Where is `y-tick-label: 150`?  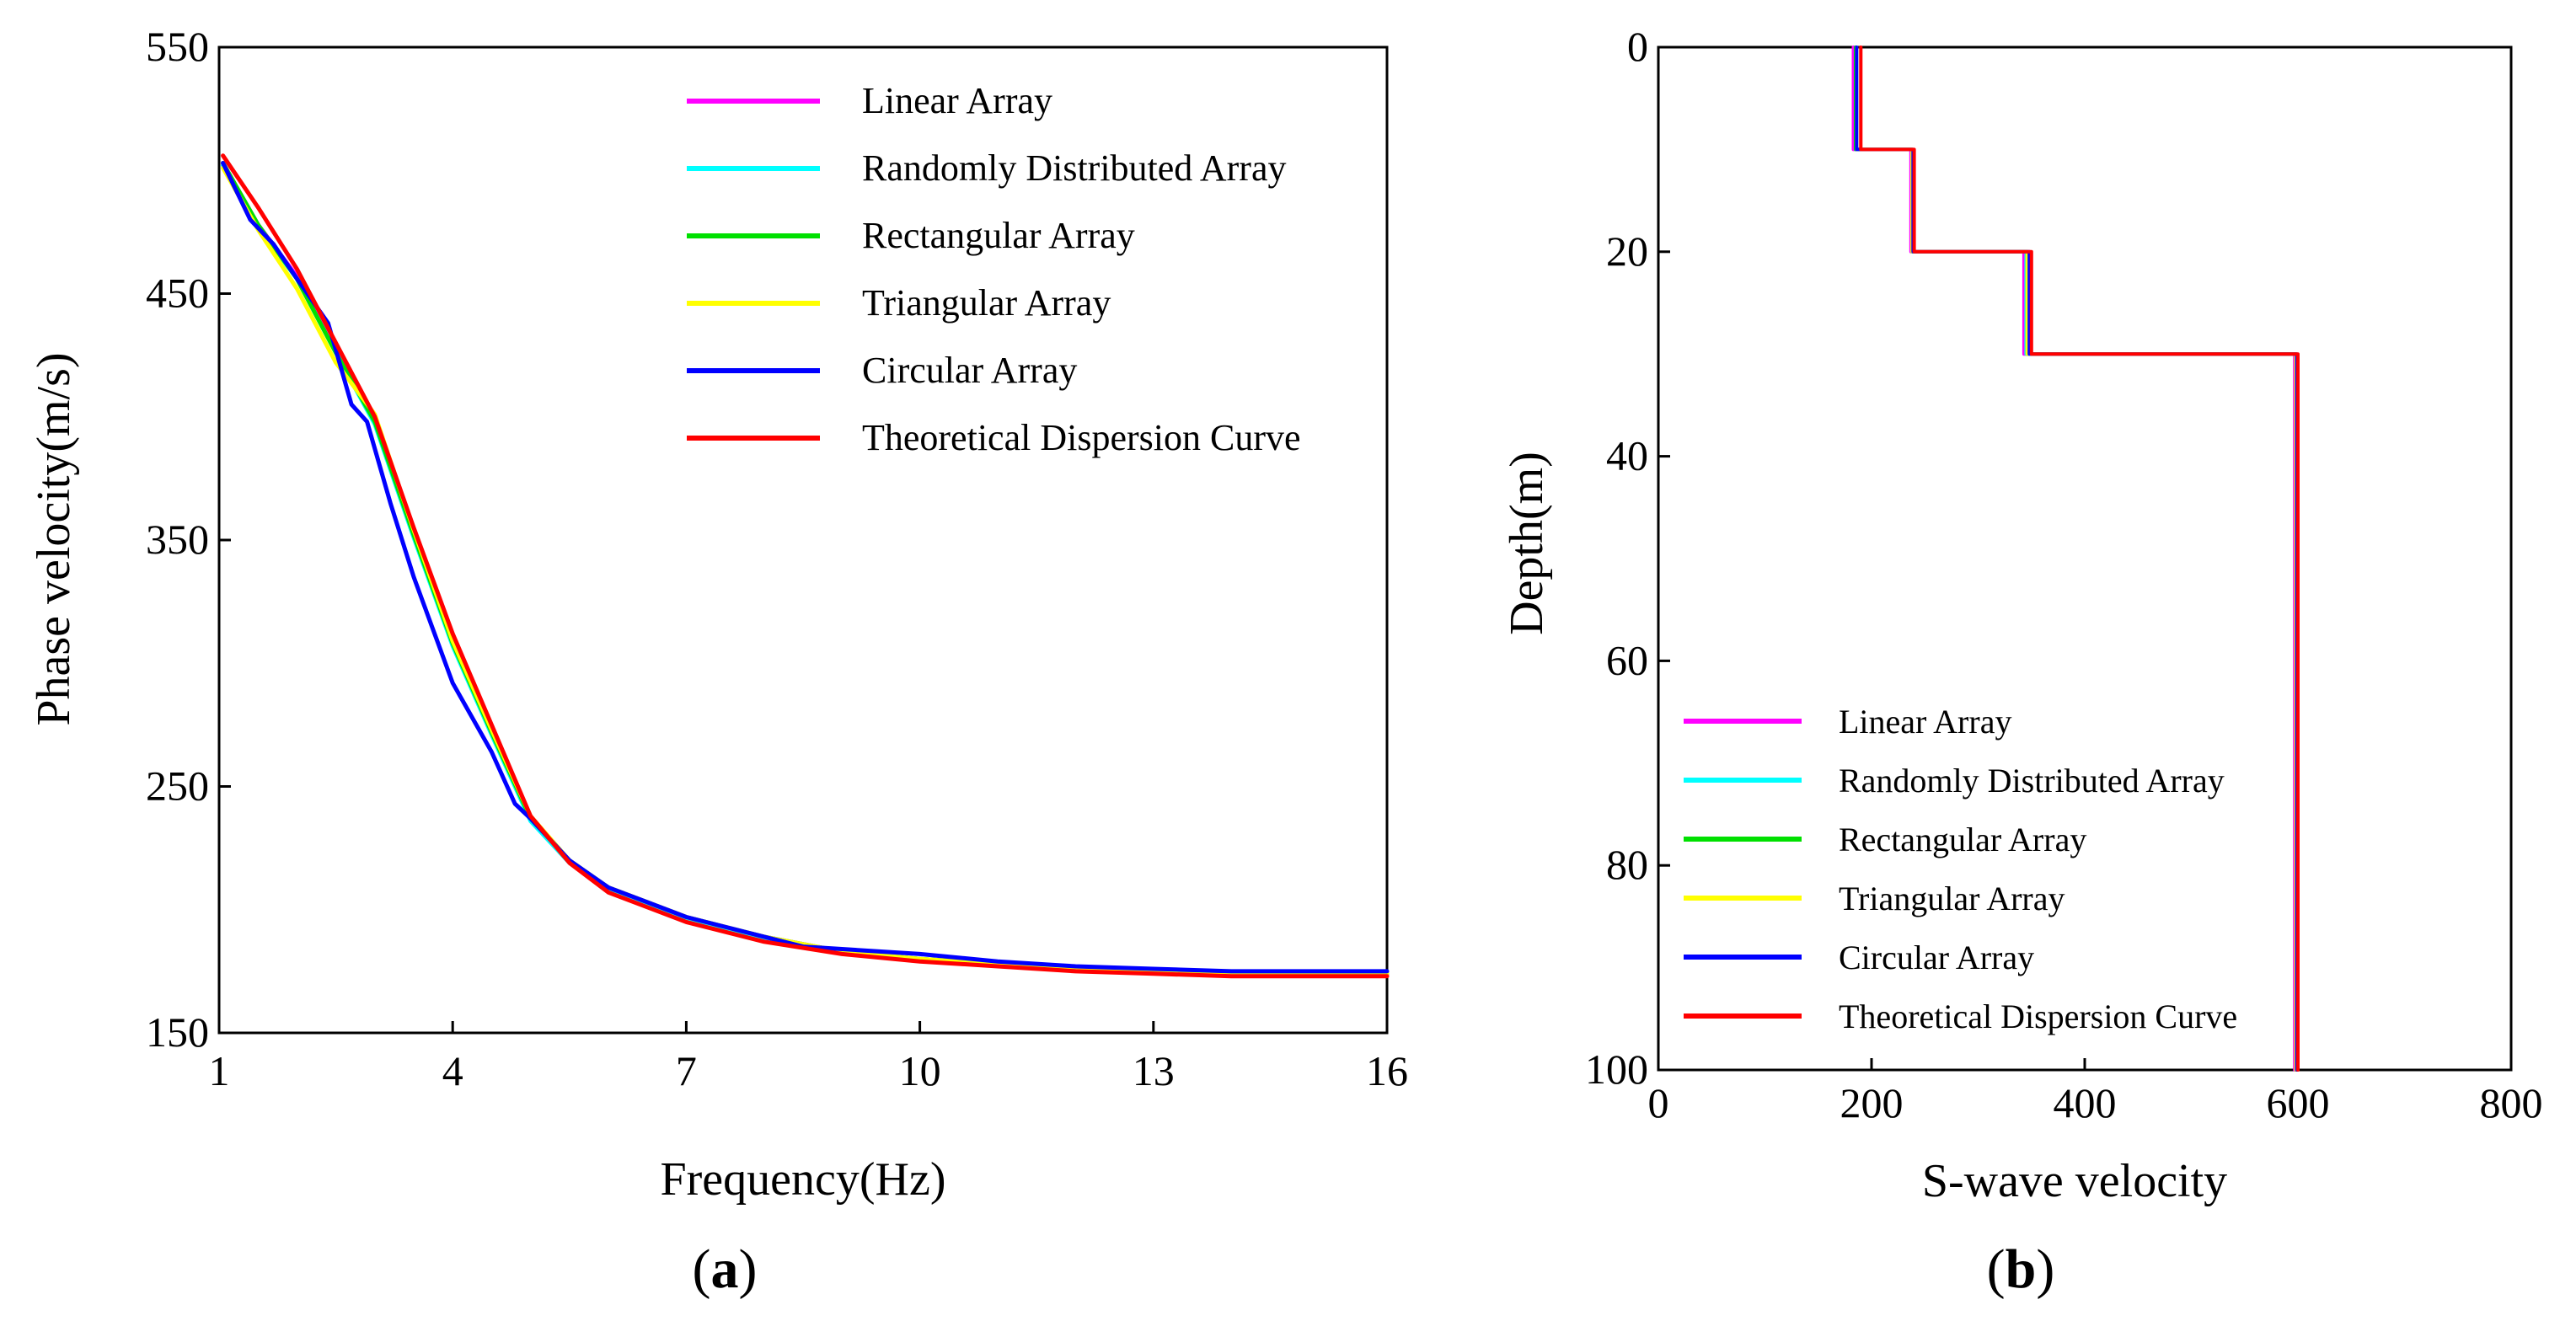 y-tick-label: 150 is located at coordinates (178, 1032).